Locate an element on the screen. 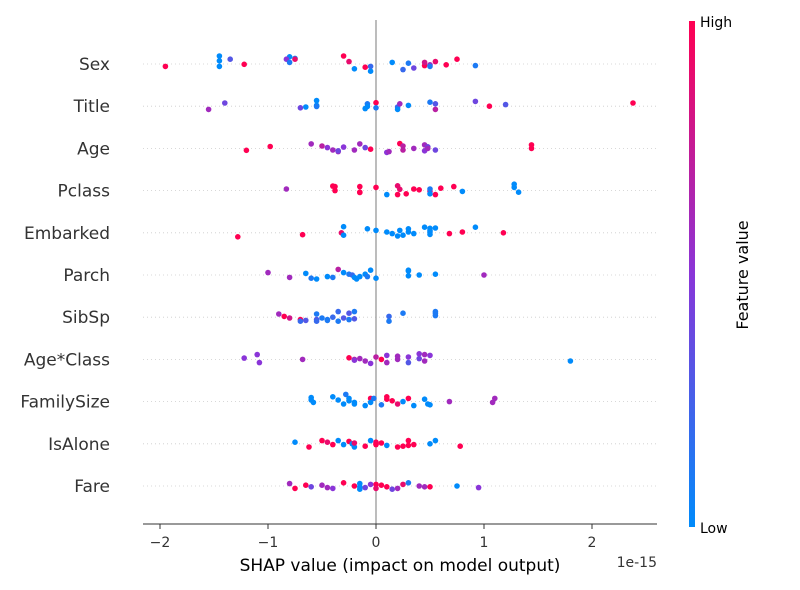 The image size is (800, 590). colorbar is located at coordinates (692, 274).